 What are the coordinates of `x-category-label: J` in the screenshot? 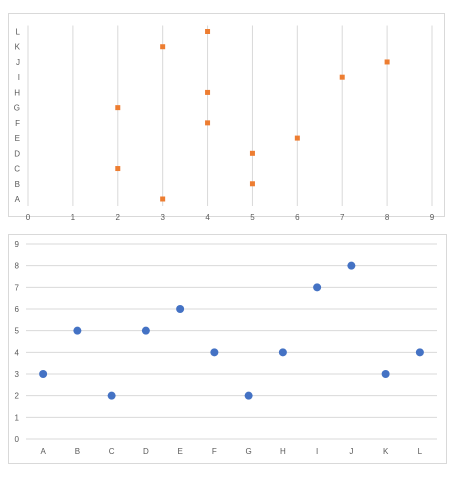 It's located at (351, 451).